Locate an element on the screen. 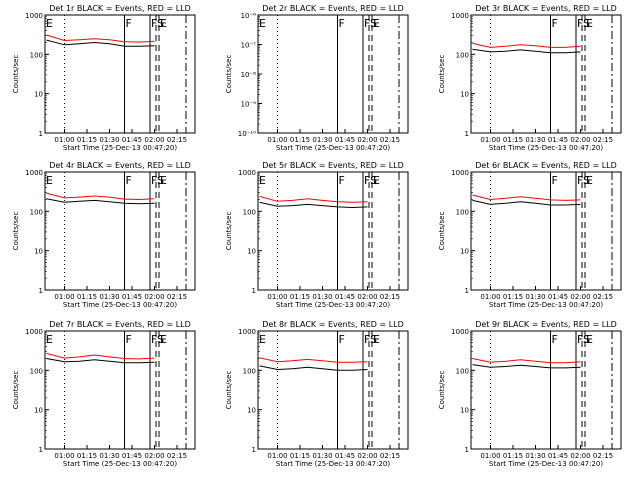 Image resolution: width=640 pixels, height=480 pixels. panel-title: Det 6r BLACK = Events, RED = LLD is located at coordinates (546, 165).